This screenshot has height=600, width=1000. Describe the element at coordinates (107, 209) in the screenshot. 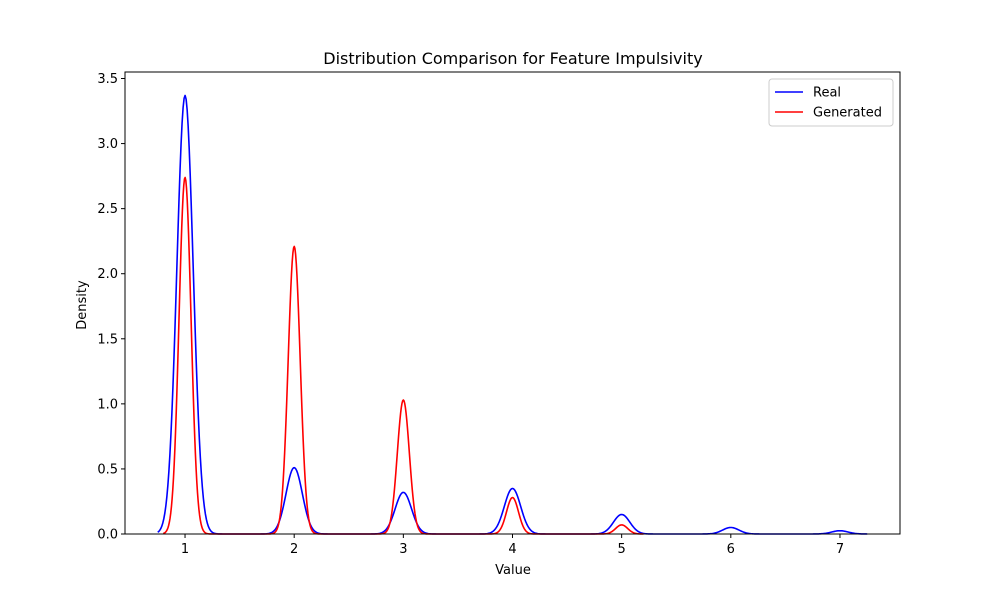

I see `y-tick-label: 2.5` at that location.